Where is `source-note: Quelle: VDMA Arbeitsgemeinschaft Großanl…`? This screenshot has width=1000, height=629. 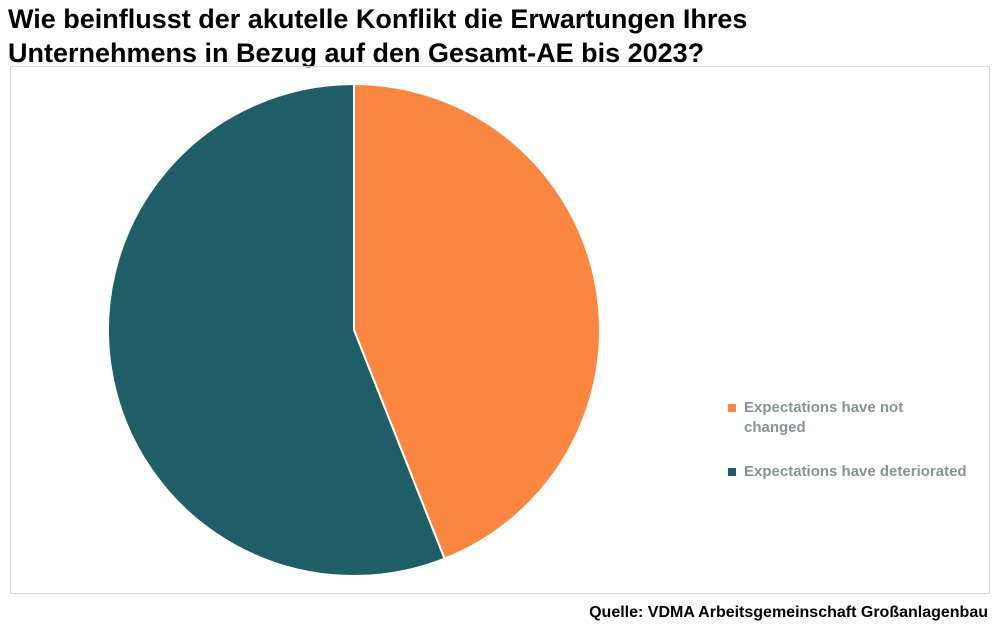
source-note: Quelle: VDMA Arbeitsgemeinschaft Großanl… is located at coordinates (788, 612).